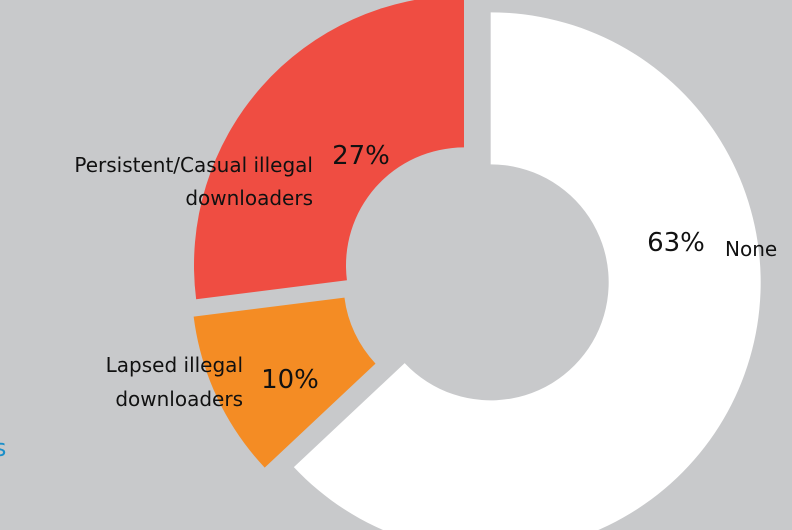 The width and height of the screenshot is (792, 530). Describe the element at coordinates (174, 365) in the screenshot. I see `slice-label-lapsed-line-1: Lapsed illegal` at that location.